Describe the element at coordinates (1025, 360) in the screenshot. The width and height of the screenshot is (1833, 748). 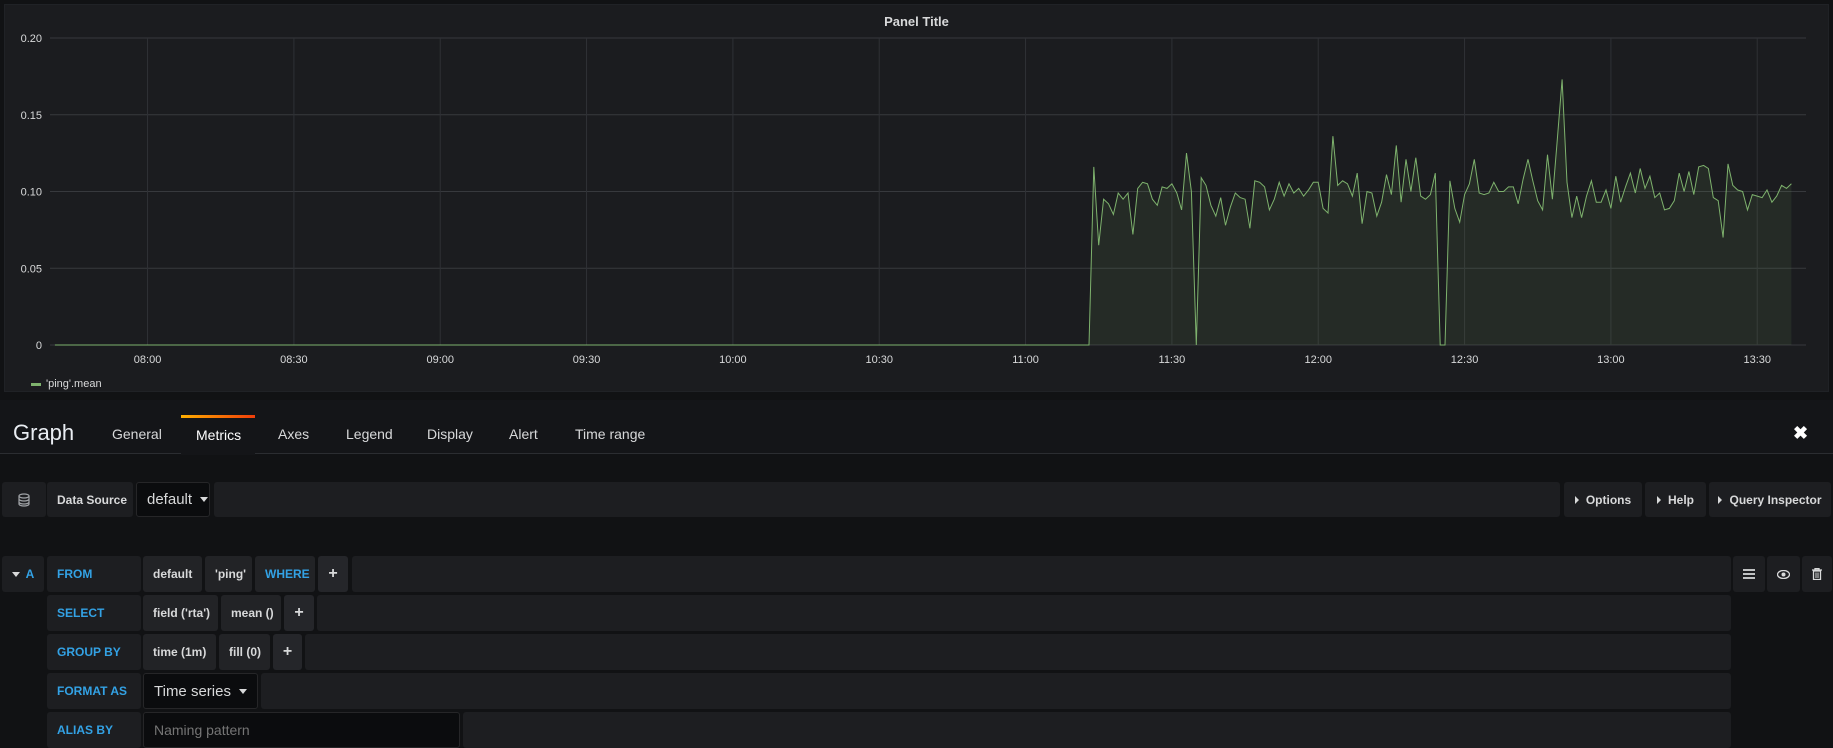
I see `x-tick-label: 11:00` at that location.